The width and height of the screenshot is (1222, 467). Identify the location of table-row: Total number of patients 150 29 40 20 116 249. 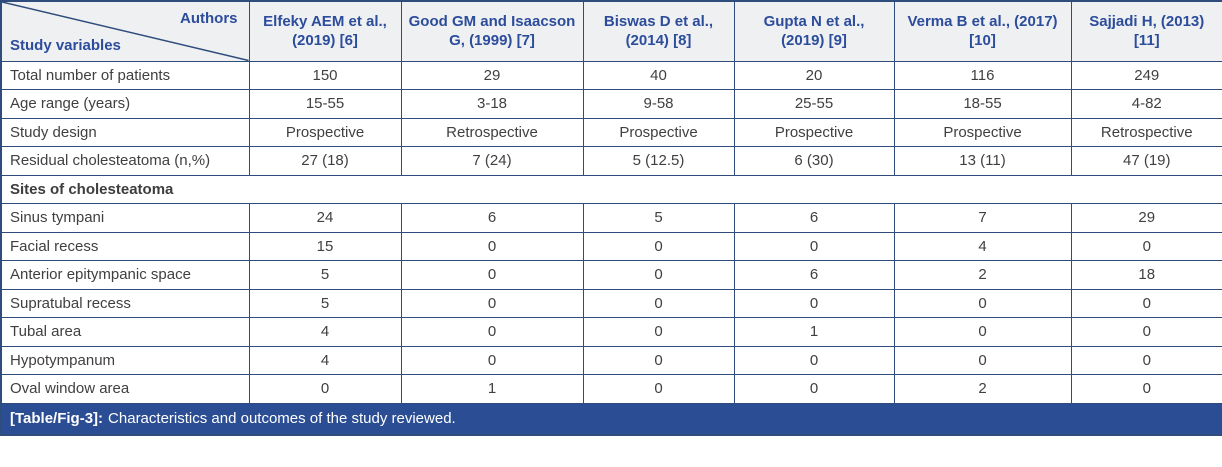
(611, 75).